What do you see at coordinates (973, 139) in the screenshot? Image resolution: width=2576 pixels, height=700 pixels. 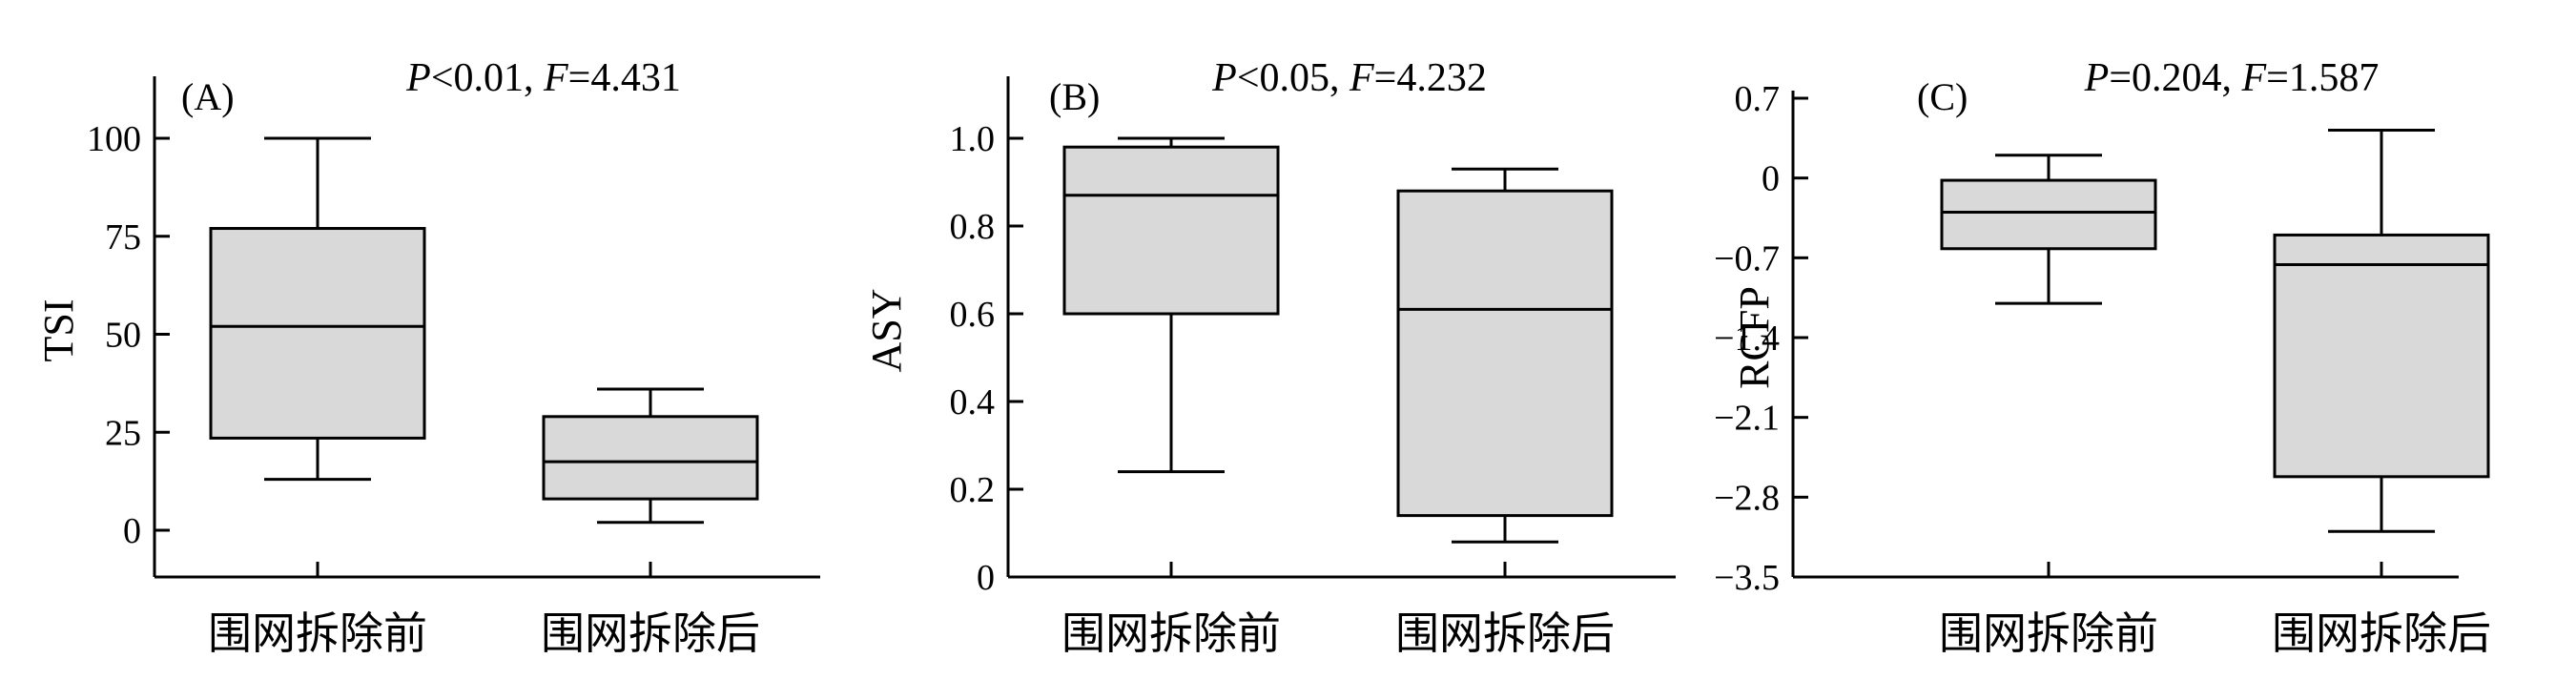 I see `y-tick-label: 1.0` at bounding box center [973, 139].